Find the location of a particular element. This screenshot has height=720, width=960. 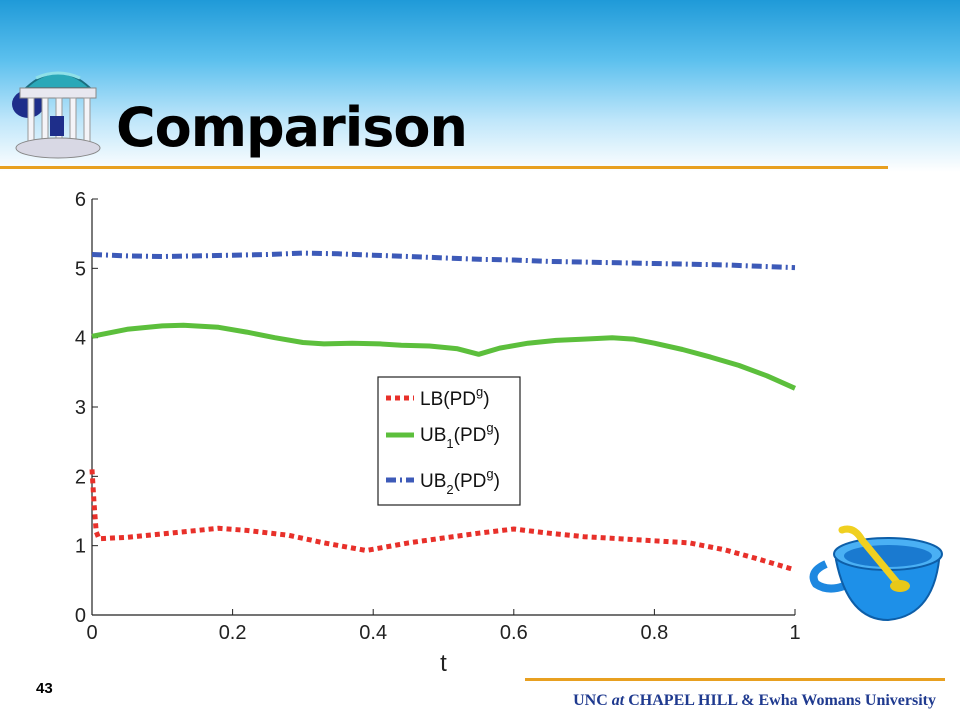

legend-box is located at coordinates (449, 441).